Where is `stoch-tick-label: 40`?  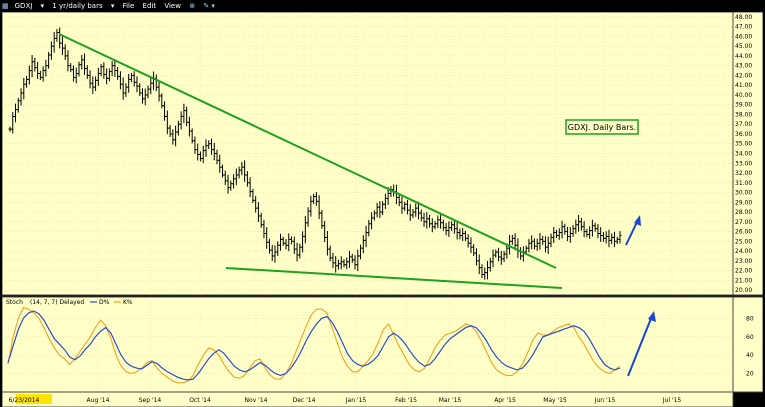 stoch-tick-label: 40 is located at coordinates (750, 355).